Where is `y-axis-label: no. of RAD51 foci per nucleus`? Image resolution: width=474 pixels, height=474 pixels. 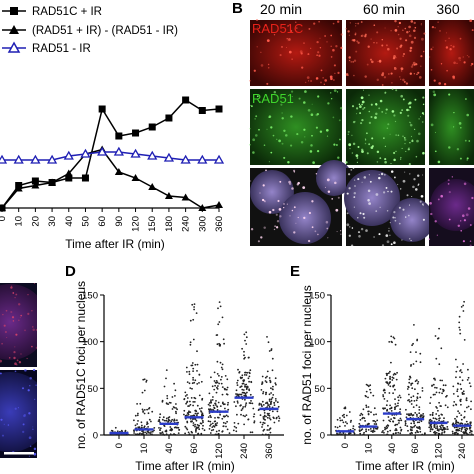 y-axis-label: no. of RAD51 foci per nucleus is located at coordinates (307, 364).